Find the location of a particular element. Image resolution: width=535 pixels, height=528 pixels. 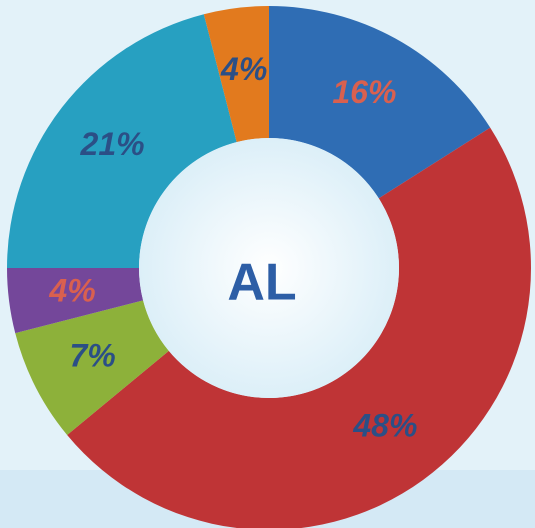

data-label: 48% is located at coordinates (384, 426).